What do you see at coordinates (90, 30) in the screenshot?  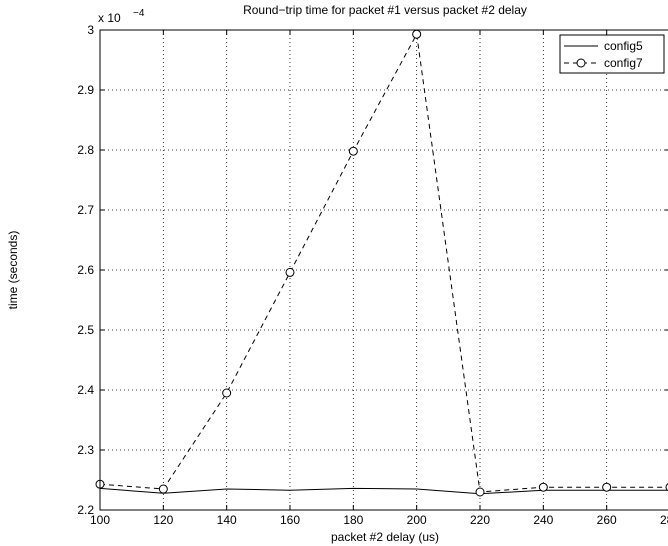 I see `y-tick-label: 3` at bounding box center [90, 30].